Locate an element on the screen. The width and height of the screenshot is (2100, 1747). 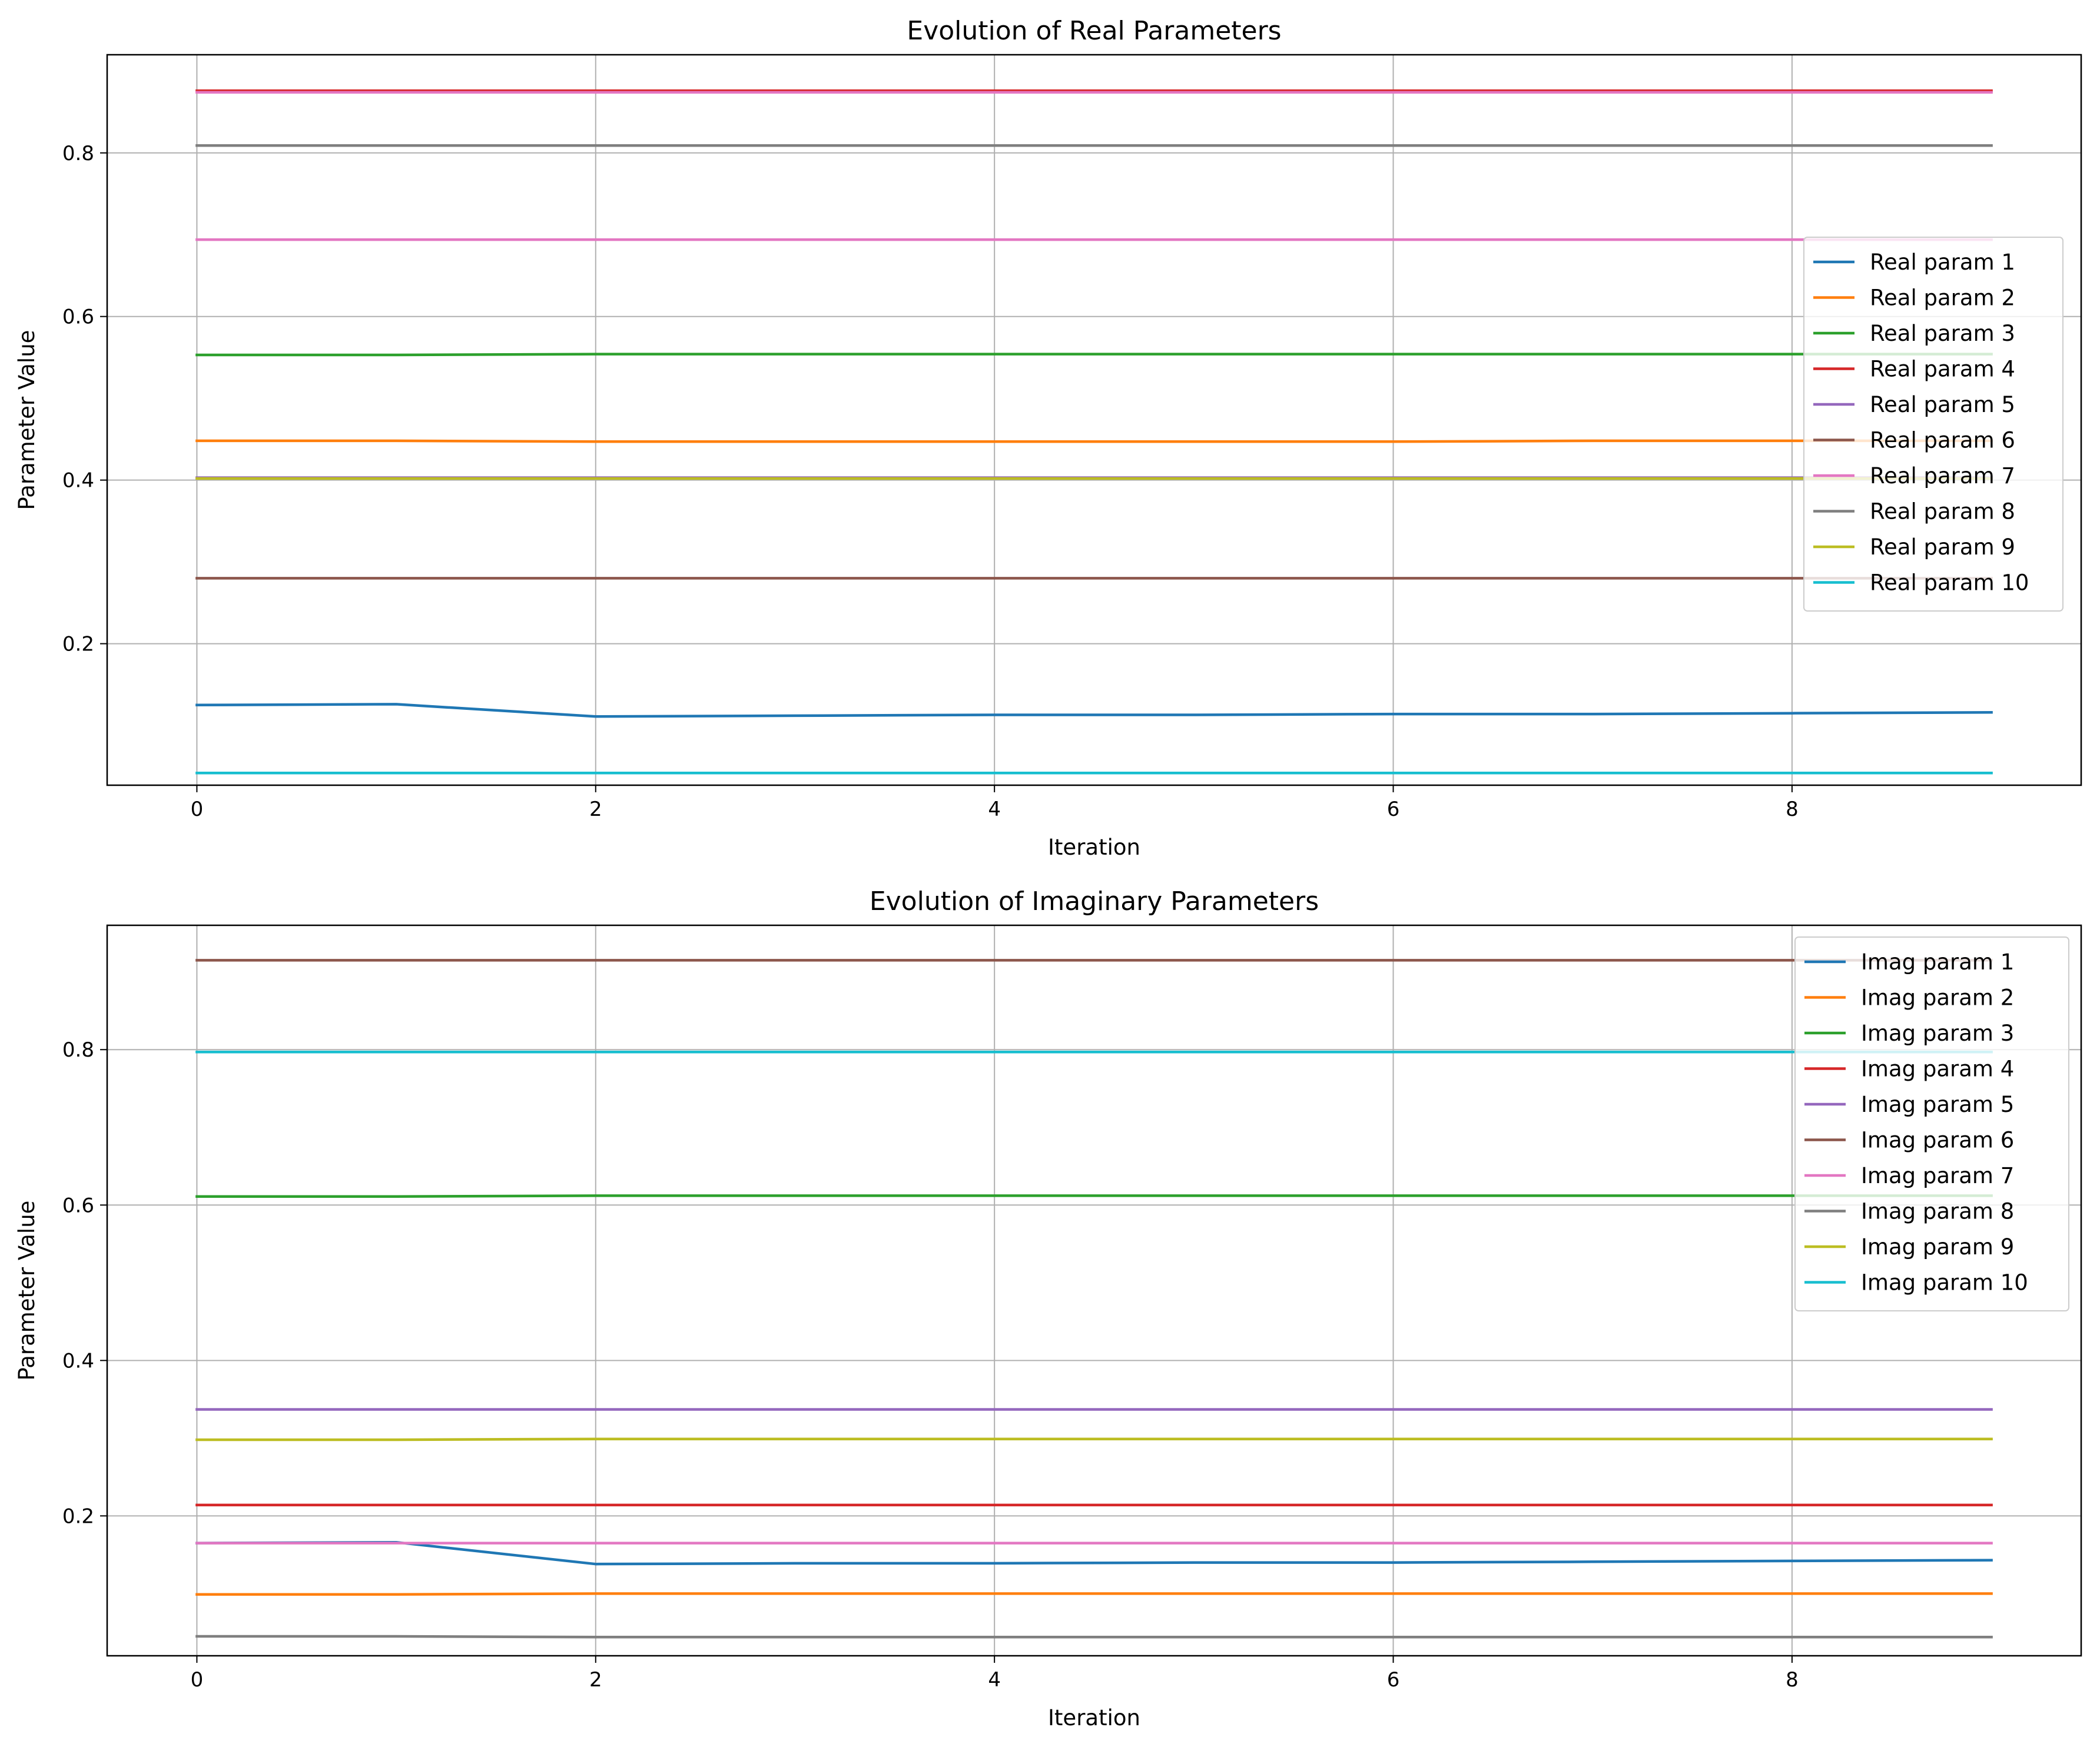
legend-label: Imag param 3 is located at coordinates (1938, 1033).